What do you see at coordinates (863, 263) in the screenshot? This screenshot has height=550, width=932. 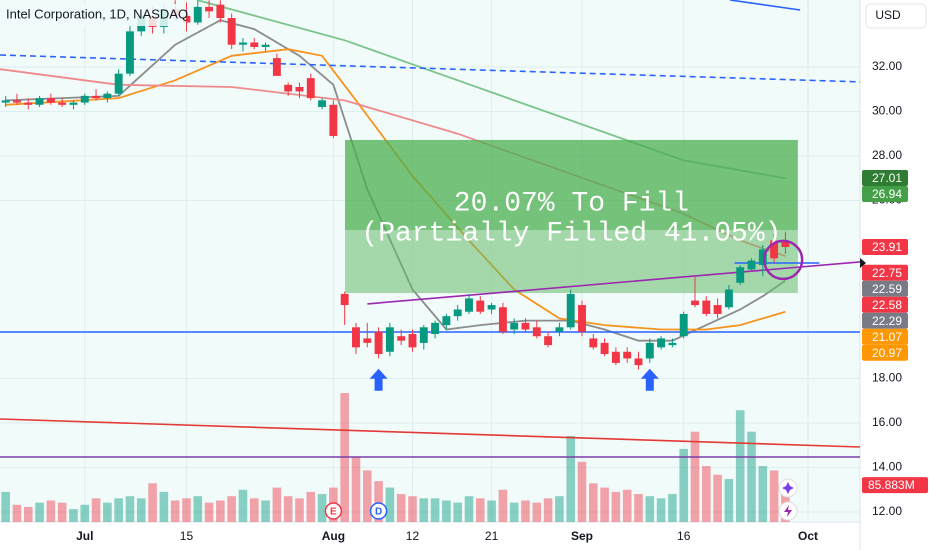 I see `crosshair-marker` at bounding box center [863, 263].